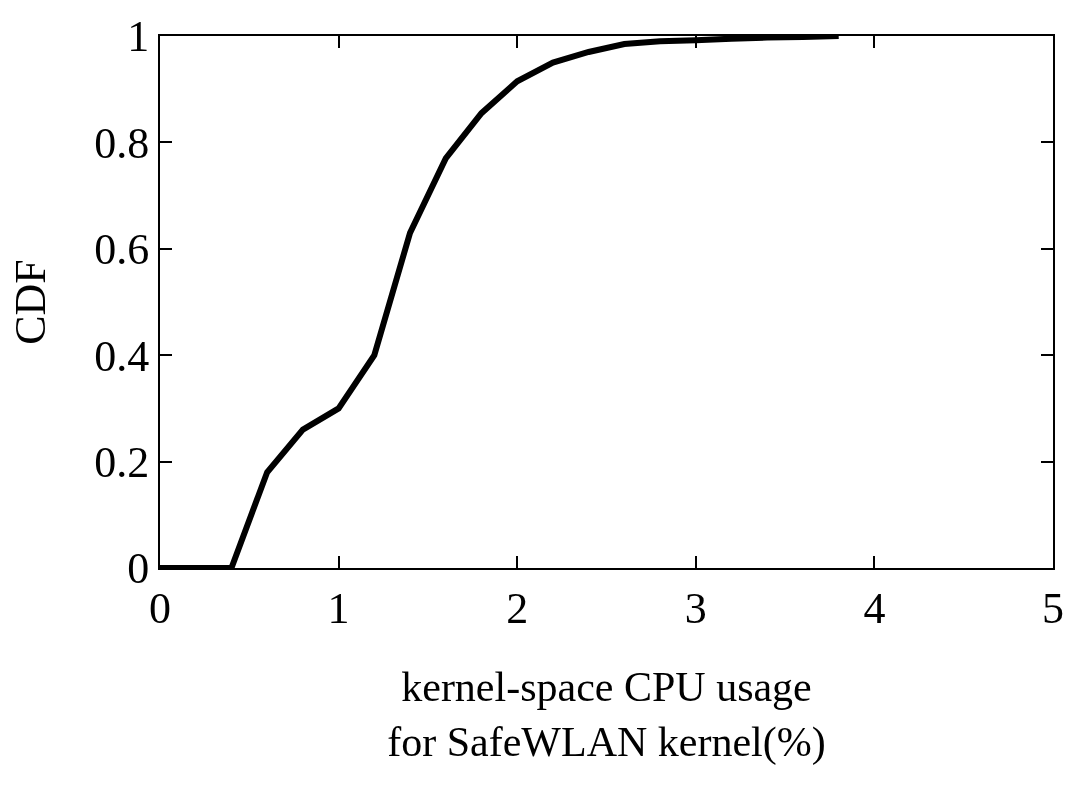  I want to click on x-axis-title: kernel-space CPU usage for SafeWLAN kernel(%), so click(606, 715).